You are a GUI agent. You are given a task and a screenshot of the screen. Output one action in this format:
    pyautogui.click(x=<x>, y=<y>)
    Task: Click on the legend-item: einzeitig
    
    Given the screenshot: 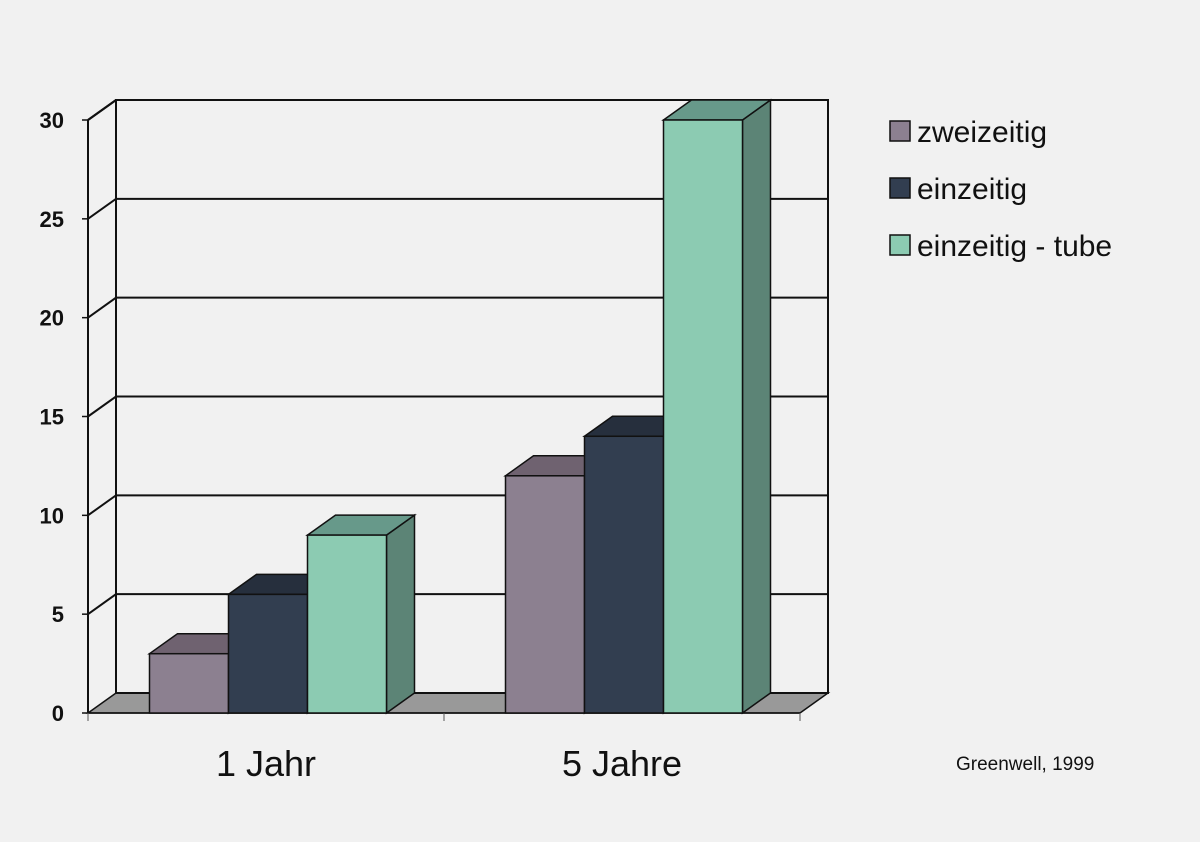 What is the action you would take?
    pyautogui.click(x=958, y=189)
    